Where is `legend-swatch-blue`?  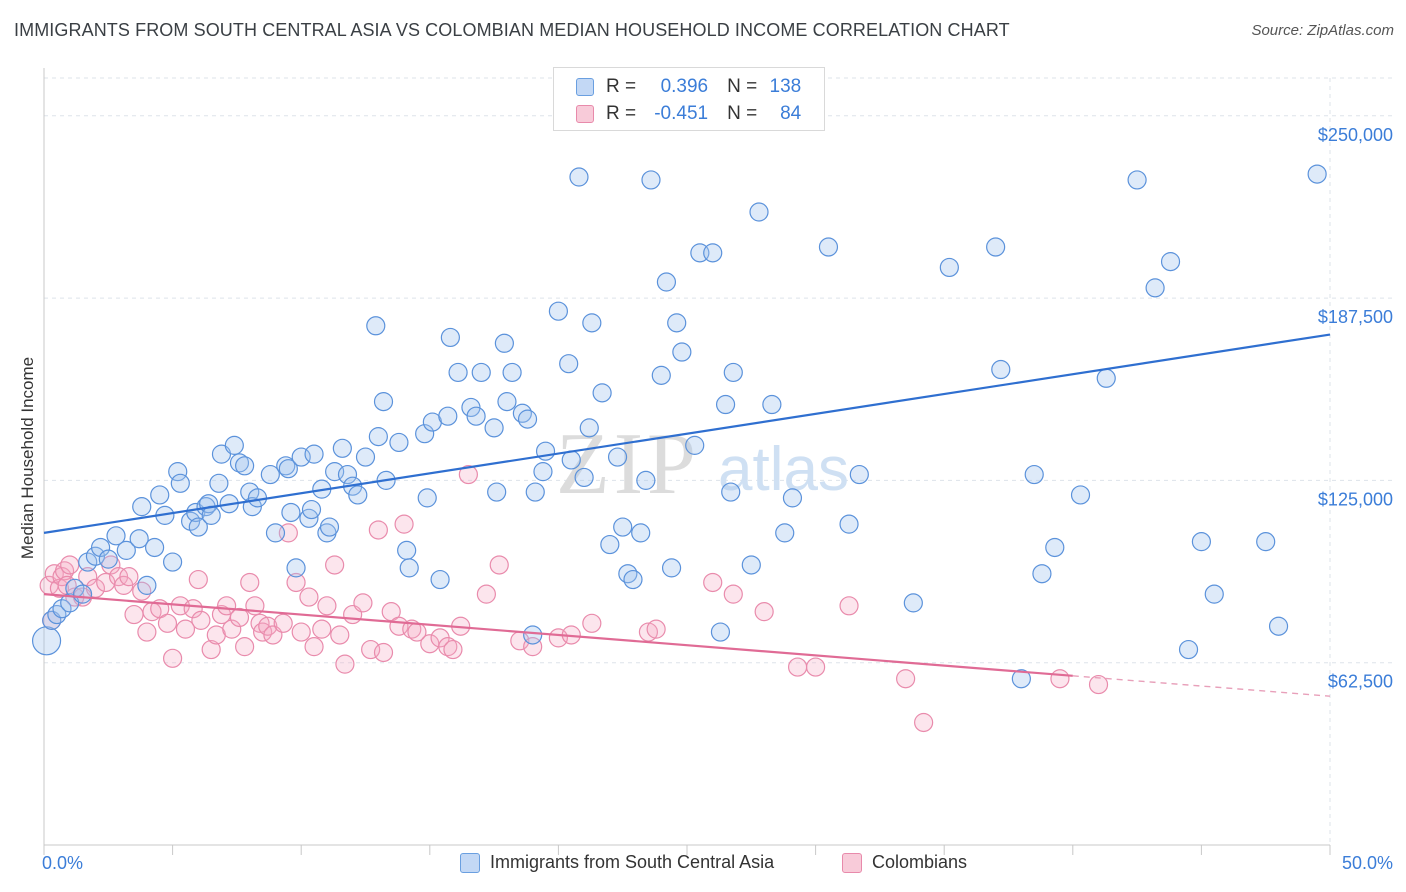
legend-swatch-blue is located at coordinates (585, 87).